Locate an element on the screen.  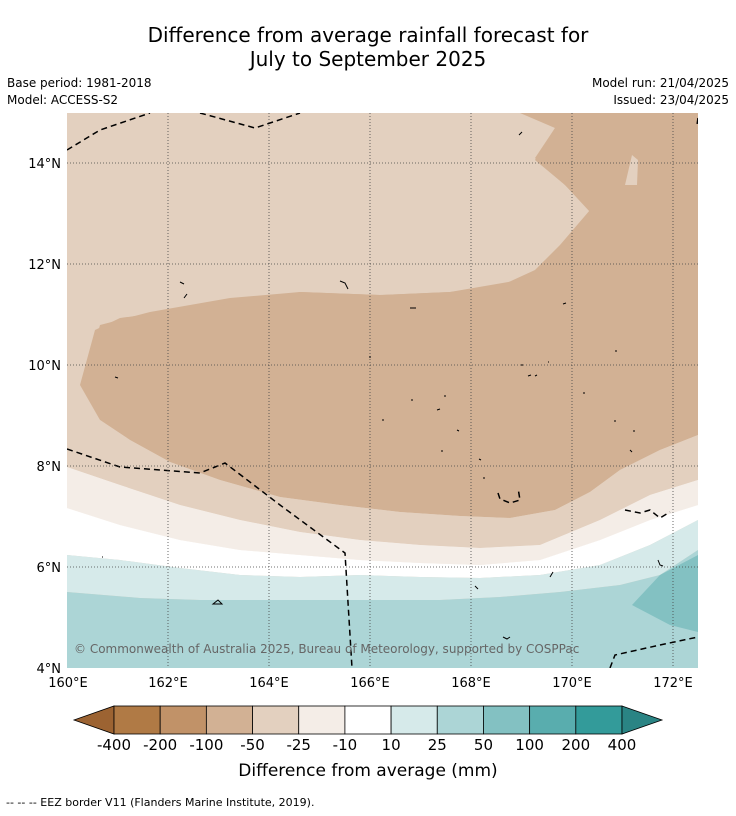
colorbar-tick-label: -10 is located at coordinates (345, 745).